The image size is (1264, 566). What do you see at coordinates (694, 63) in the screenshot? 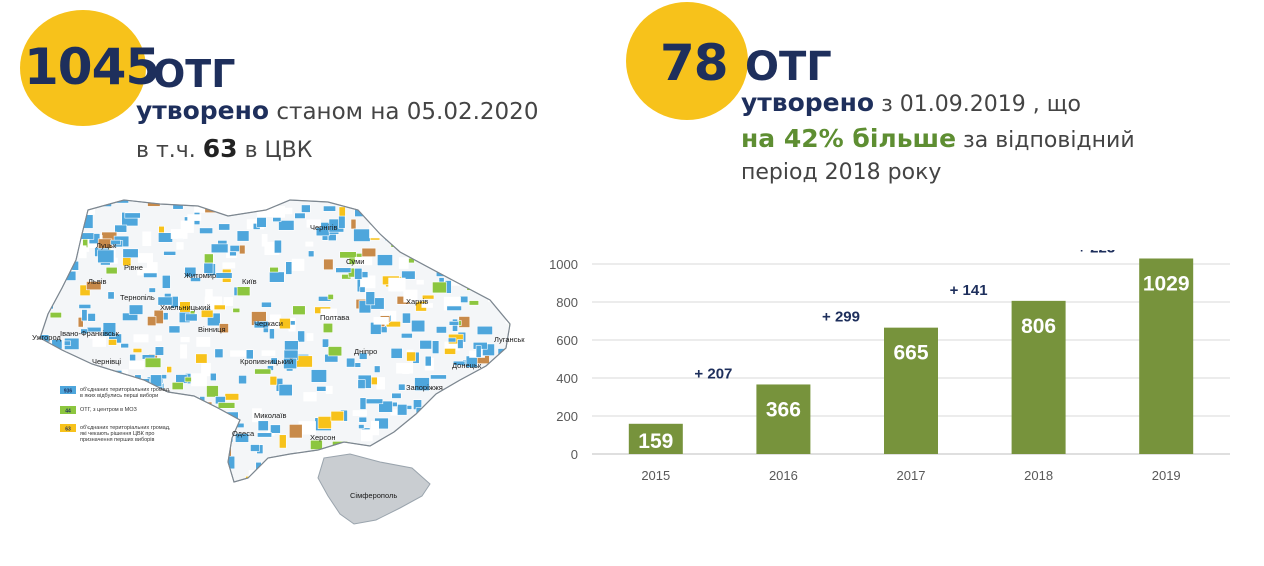
I see `right-otg-count: 78` at bounding box center [694, 63].